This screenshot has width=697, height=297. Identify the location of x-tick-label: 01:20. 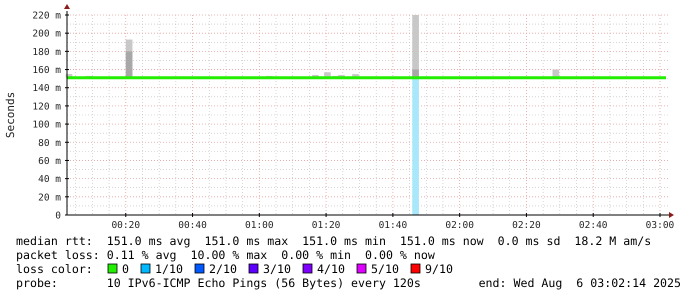
(326, 225).